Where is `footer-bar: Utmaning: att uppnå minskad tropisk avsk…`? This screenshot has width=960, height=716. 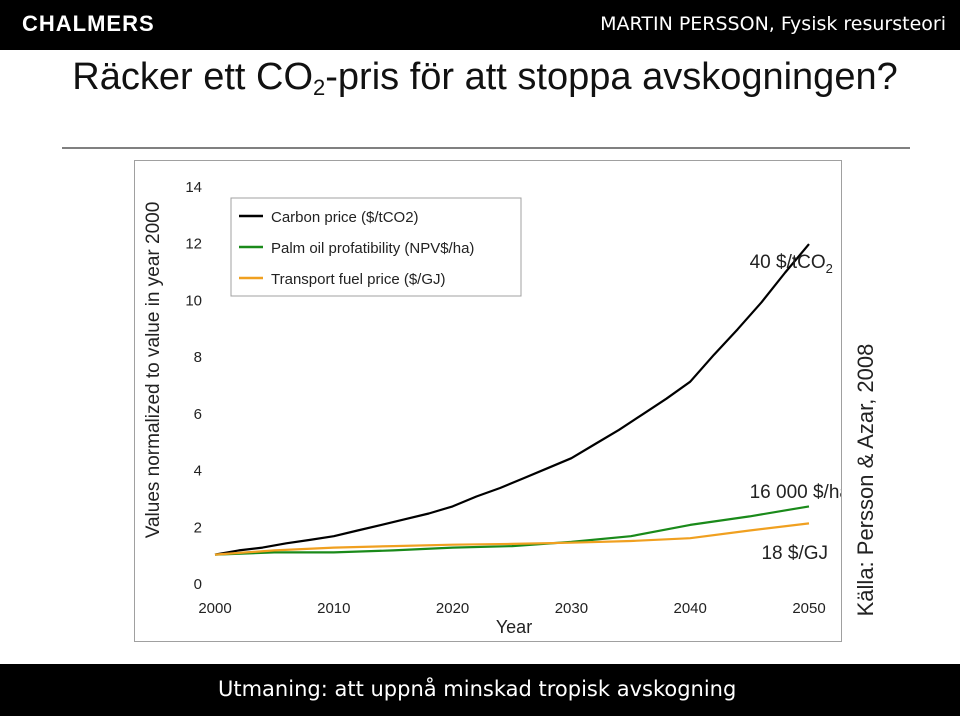
footer-bar: Utmaning: att uppnå minskad tropisk avsk… is located at coordinates (480, 690).